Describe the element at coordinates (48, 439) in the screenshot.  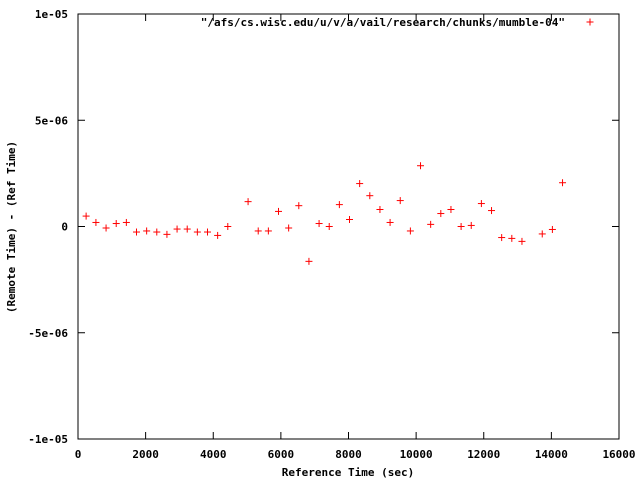
I see `y-tick-label: -1e-05` at that location.